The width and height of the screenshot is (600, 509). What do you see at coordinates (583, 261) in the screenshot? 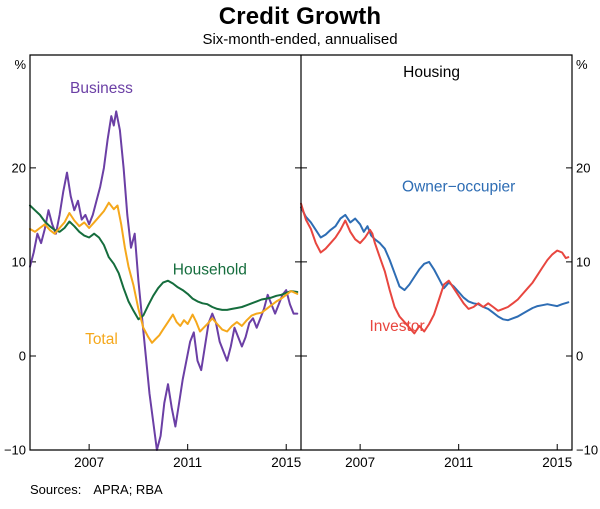
I see `y-tick-label-right-10: 10` at bounding box center [583, 261].